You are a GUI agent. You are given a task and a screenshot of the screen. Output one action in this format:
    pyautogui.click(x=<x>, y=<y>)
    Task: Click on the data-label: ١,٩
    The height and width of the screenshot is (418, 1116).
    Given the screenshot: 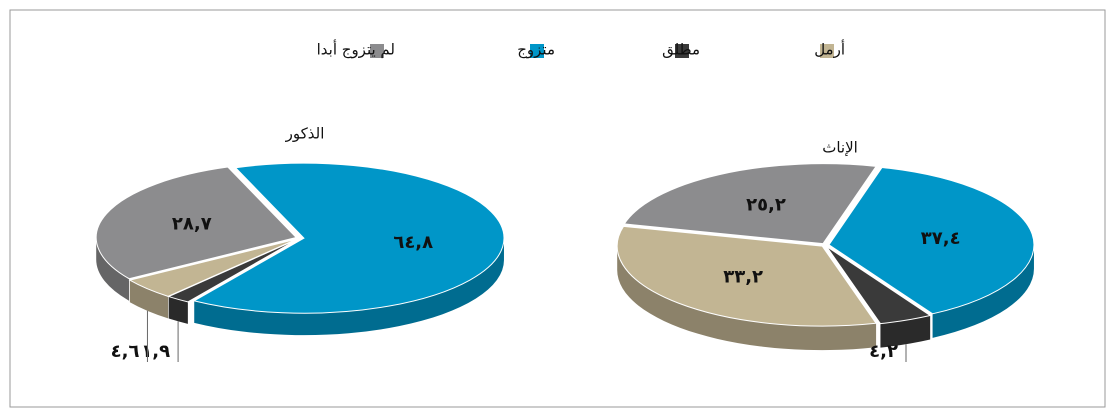 What is the action you would take?
    pyautogui.click(x=155, y=351)
    